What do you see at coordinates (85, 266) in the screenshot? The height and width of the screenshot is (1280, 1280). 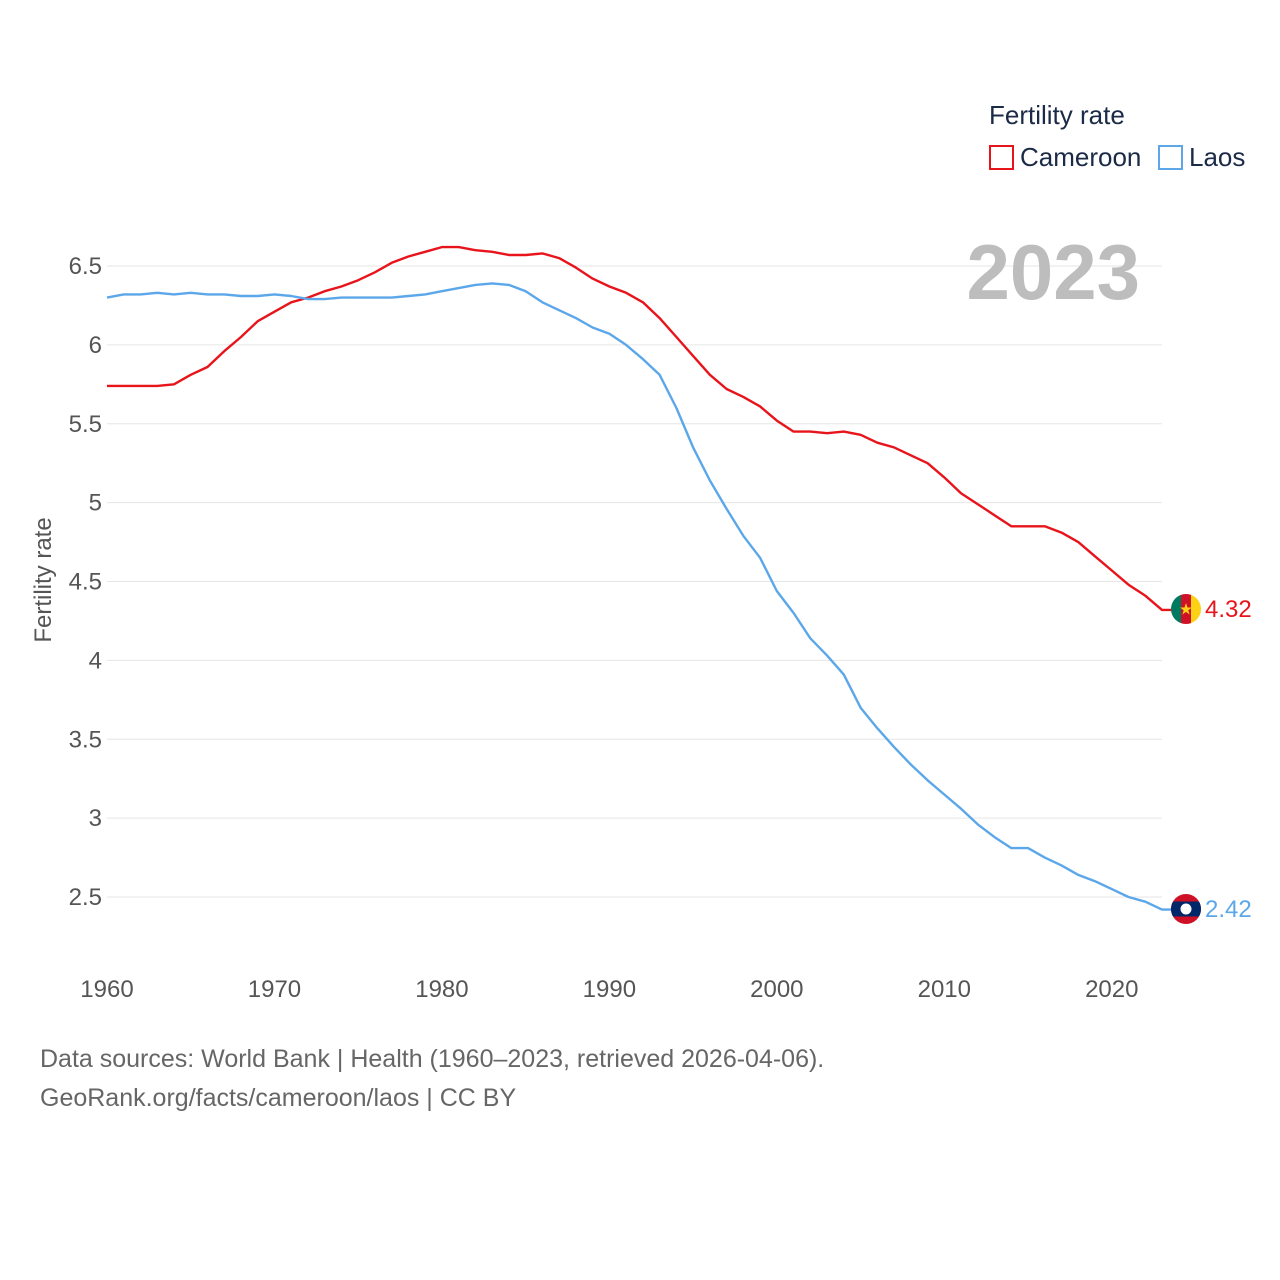 I see `y-tick-label: 6.5` at bounding box center [85, 266].